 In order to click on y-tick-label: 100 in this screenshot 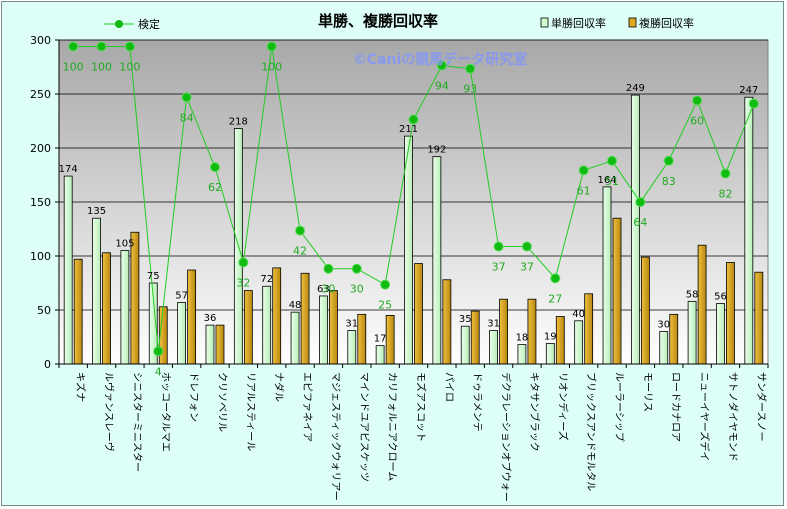, I will do `click(40, 256)`.